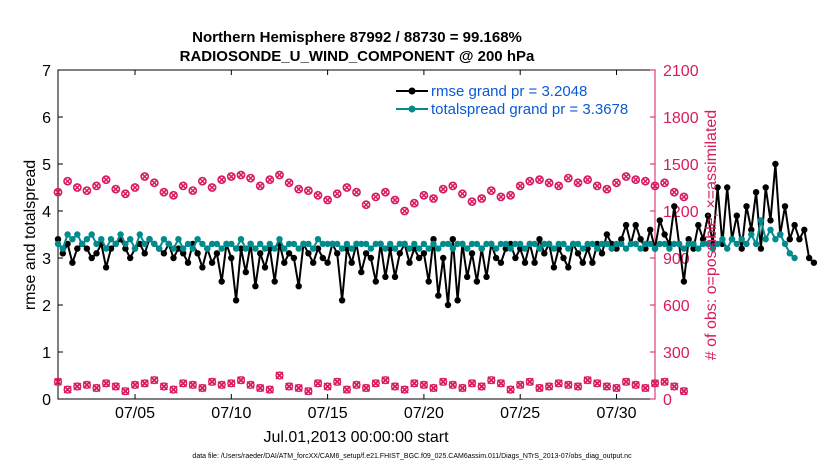 The image size is (830, 470). I want to click on y-right-tick-label: 1800, so click(681, 118).